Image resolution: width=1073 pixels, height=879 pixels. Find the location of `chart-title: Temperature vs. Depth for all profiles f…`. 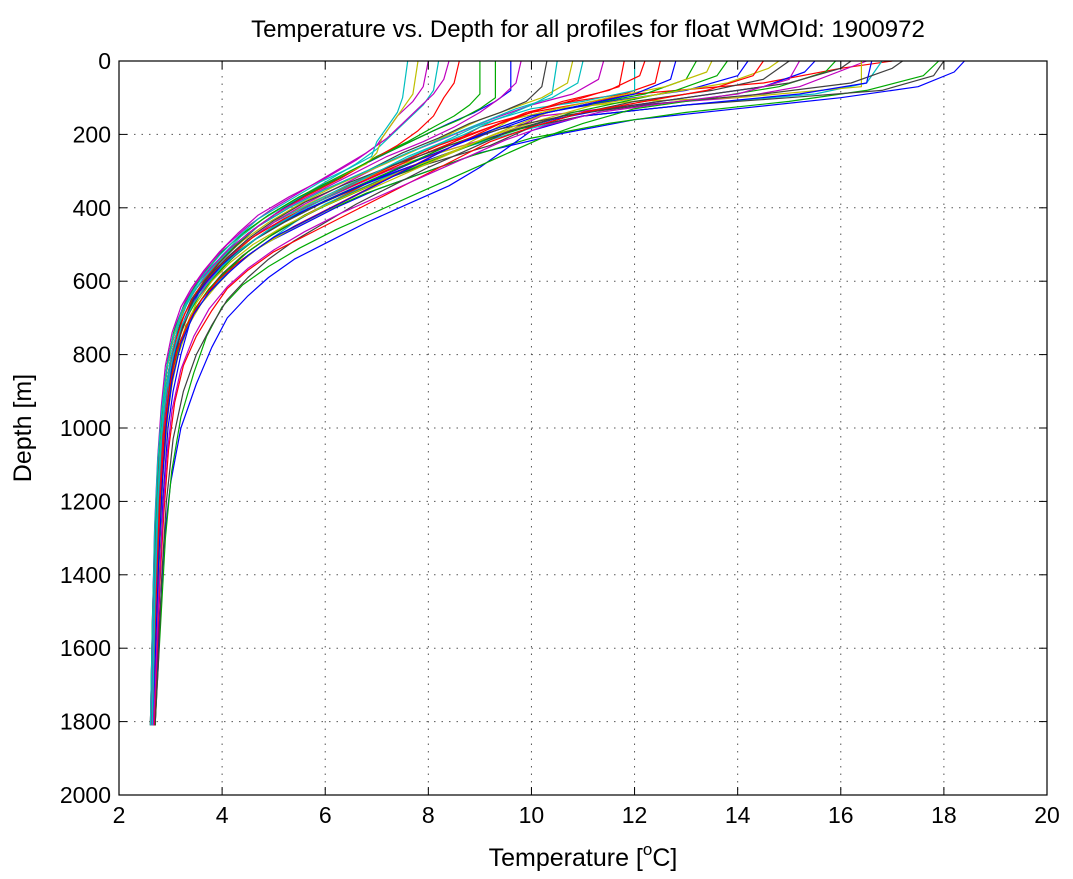

chart-title: Temperature vs. Depth for all profiles f… is located at coordinates (588, 29).